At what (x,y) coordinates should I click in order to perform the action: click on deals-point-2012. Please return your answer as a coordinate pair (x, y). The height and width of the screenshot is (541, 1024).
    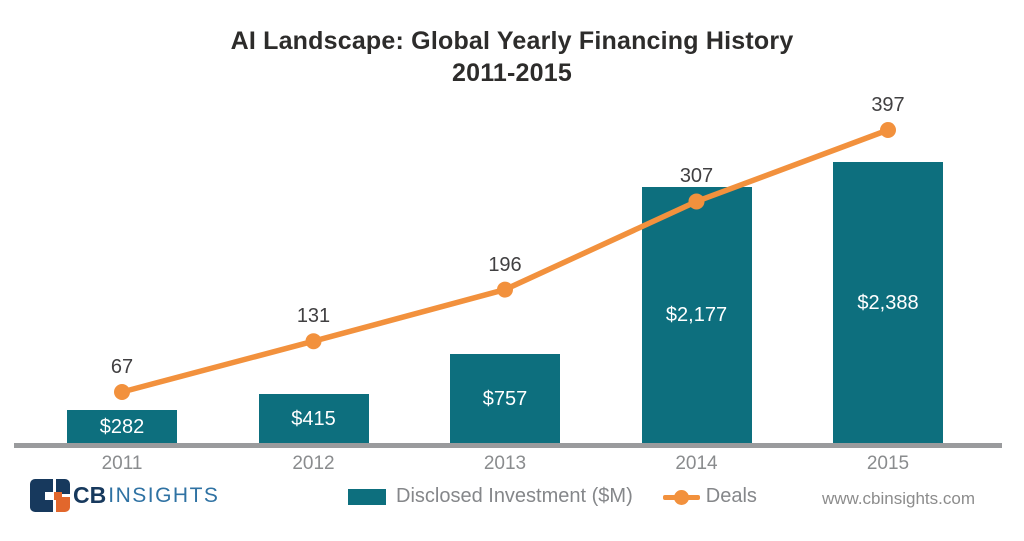
    Looking at the image, I should click on (313, 341).